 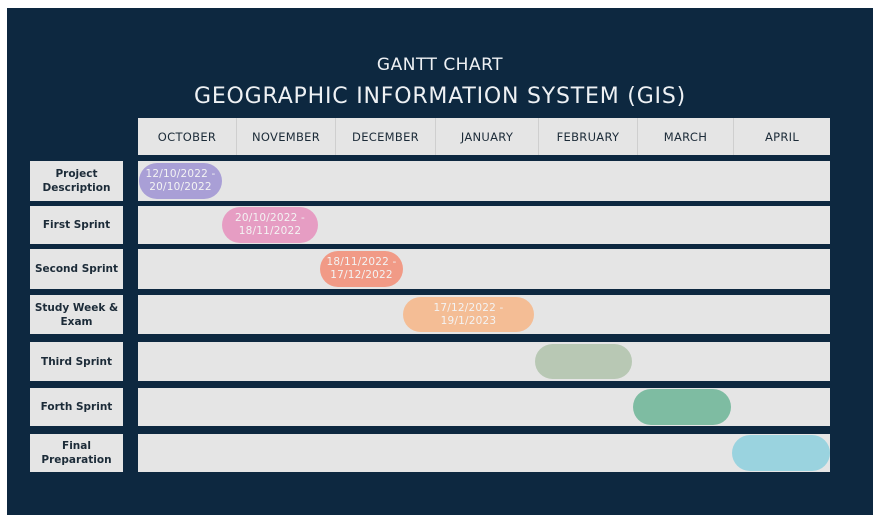 I want to click on task-bar-forth-sprint, so click(x=682, y=407).